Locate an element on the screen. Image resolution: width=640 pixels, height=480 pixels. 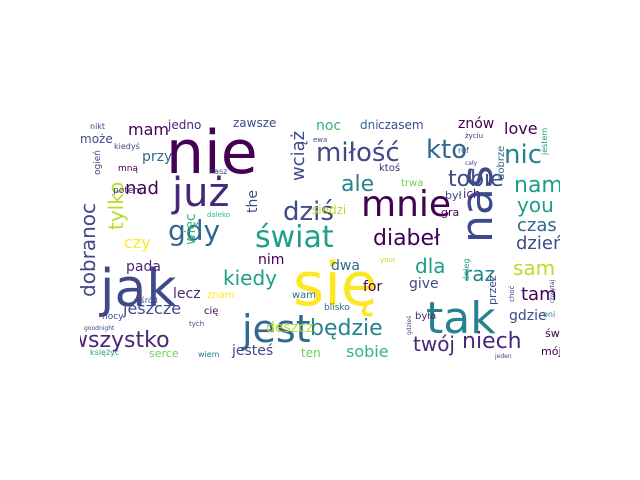
word-ale: ale is located at coordinates (358, 184).